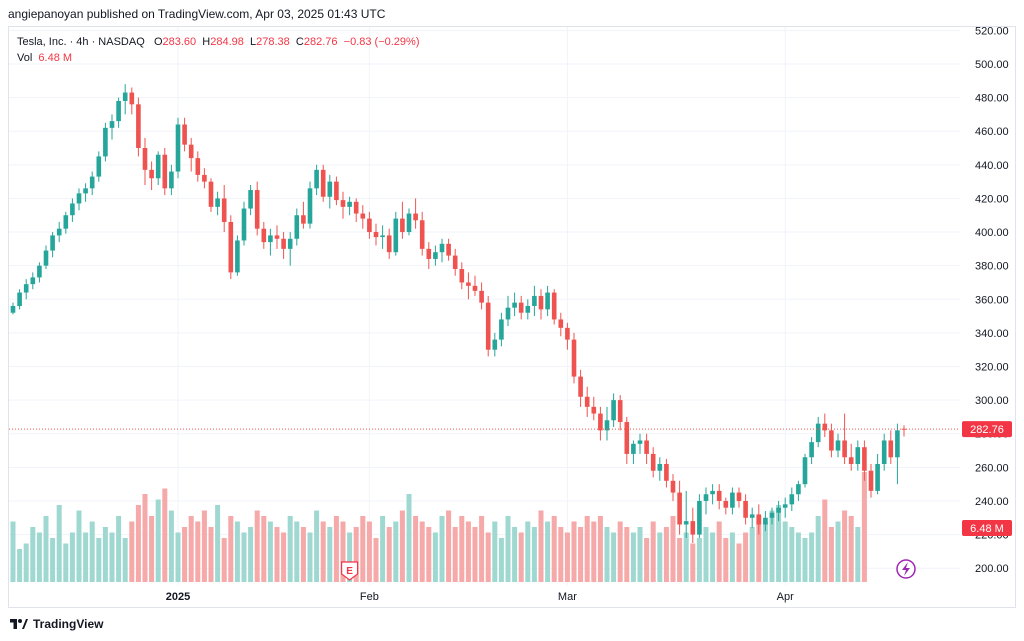 Image resolution: width=1024 pixels, height=641 pixels. What do you see at coordinates (81, 42) in the screenshot?
I see `symbol-name: Tesla, Inc. · 4h · NASDAQ` at bounding box center [81, 42].